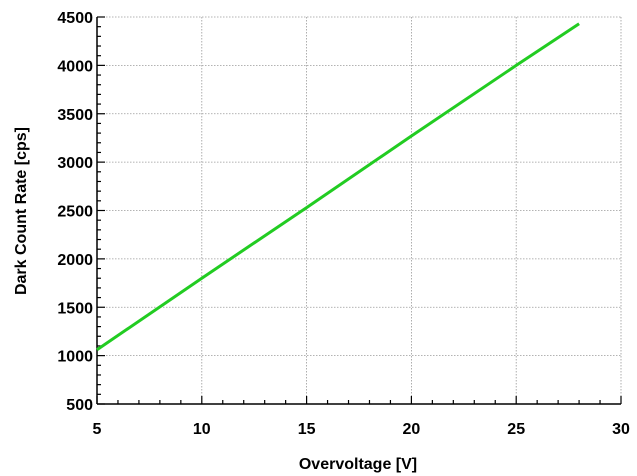 The width and height of the screenshot is (637, 476). Describe the element at coordinates (621, 429) in the screenshot. I see `x-tick-label: 30` at that location.